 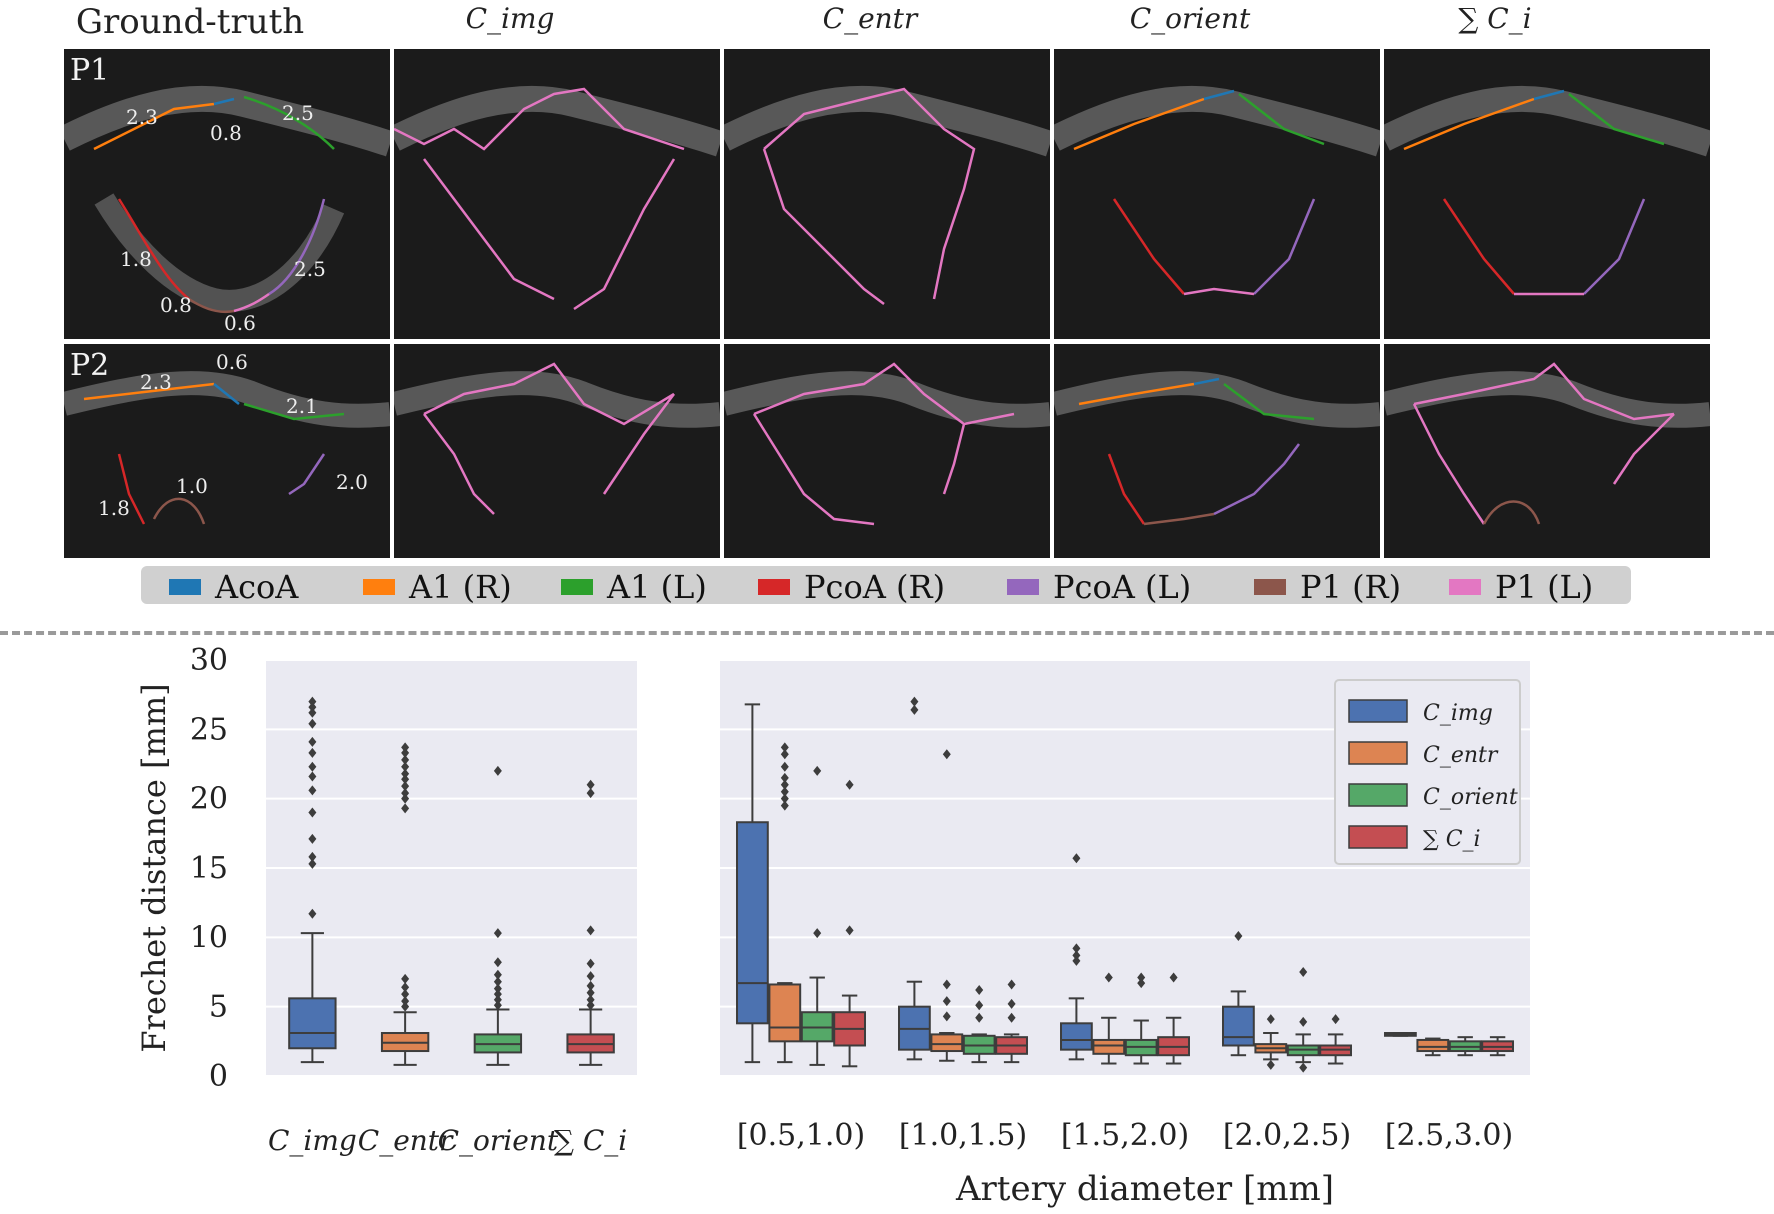 I want to click on vessel-image-p1-c-entr, so click(x=887, y=195).